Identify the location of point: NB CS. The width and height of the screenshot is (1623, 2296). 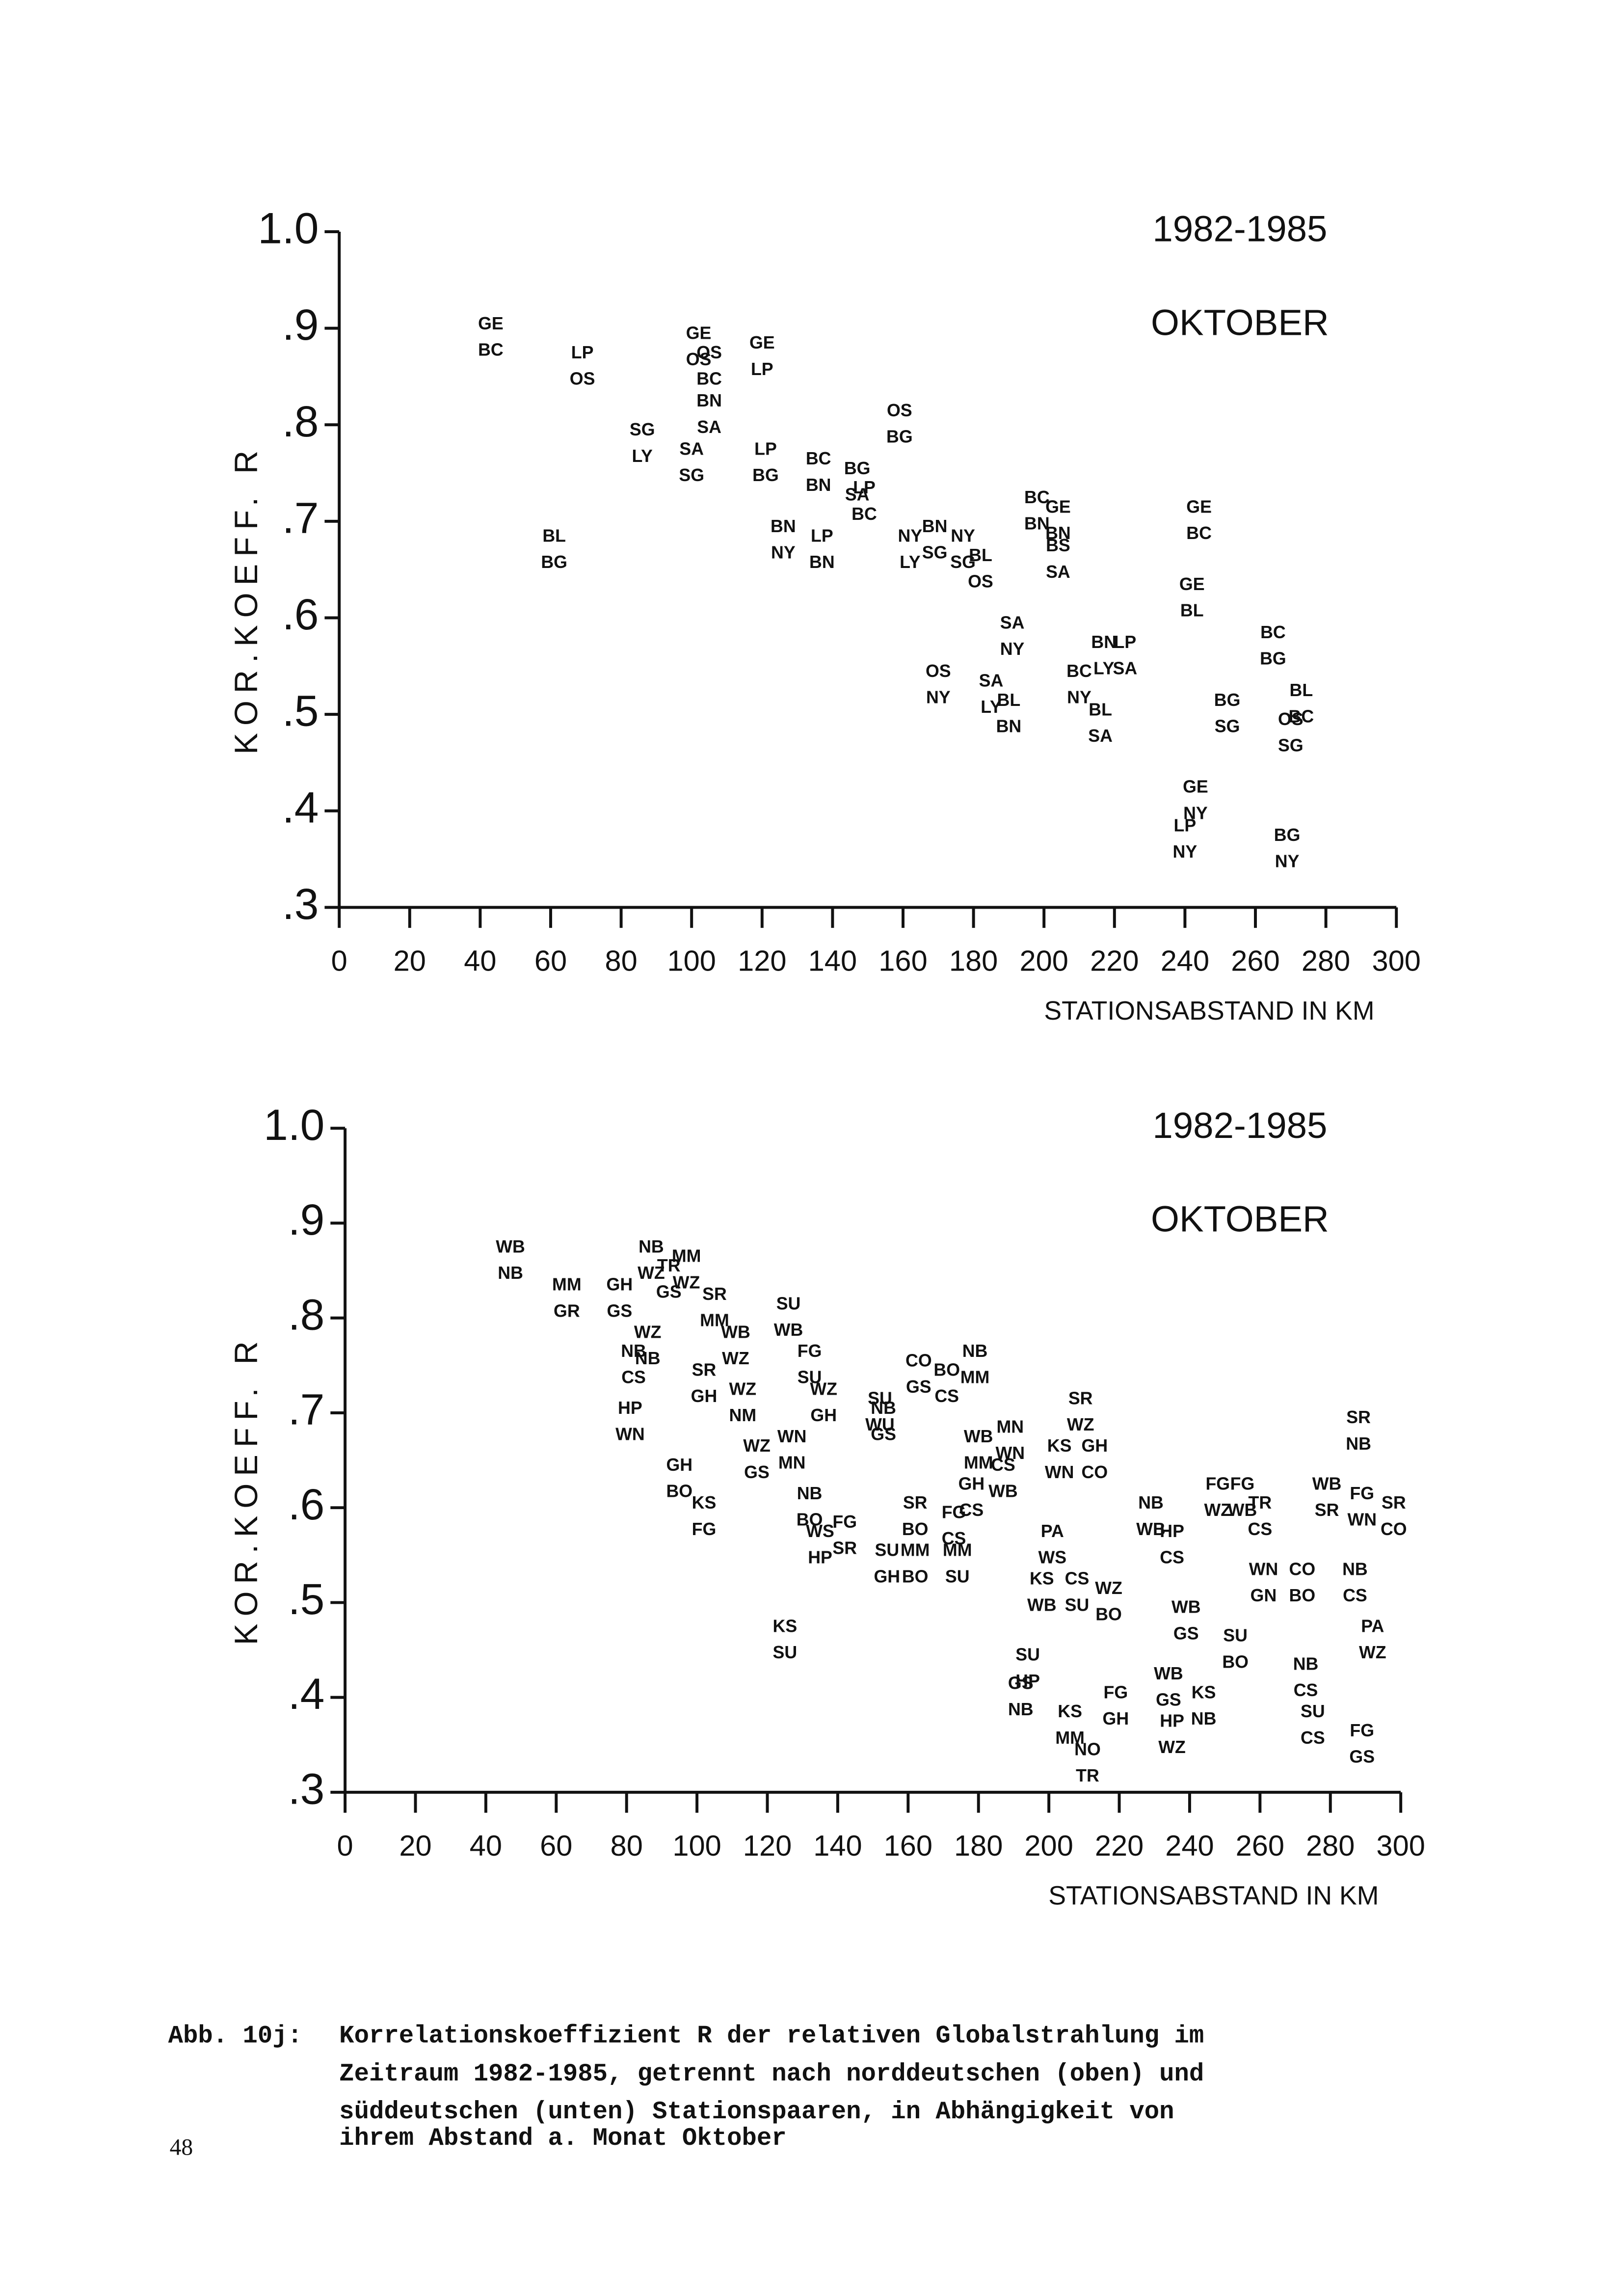
(1306, 1677).